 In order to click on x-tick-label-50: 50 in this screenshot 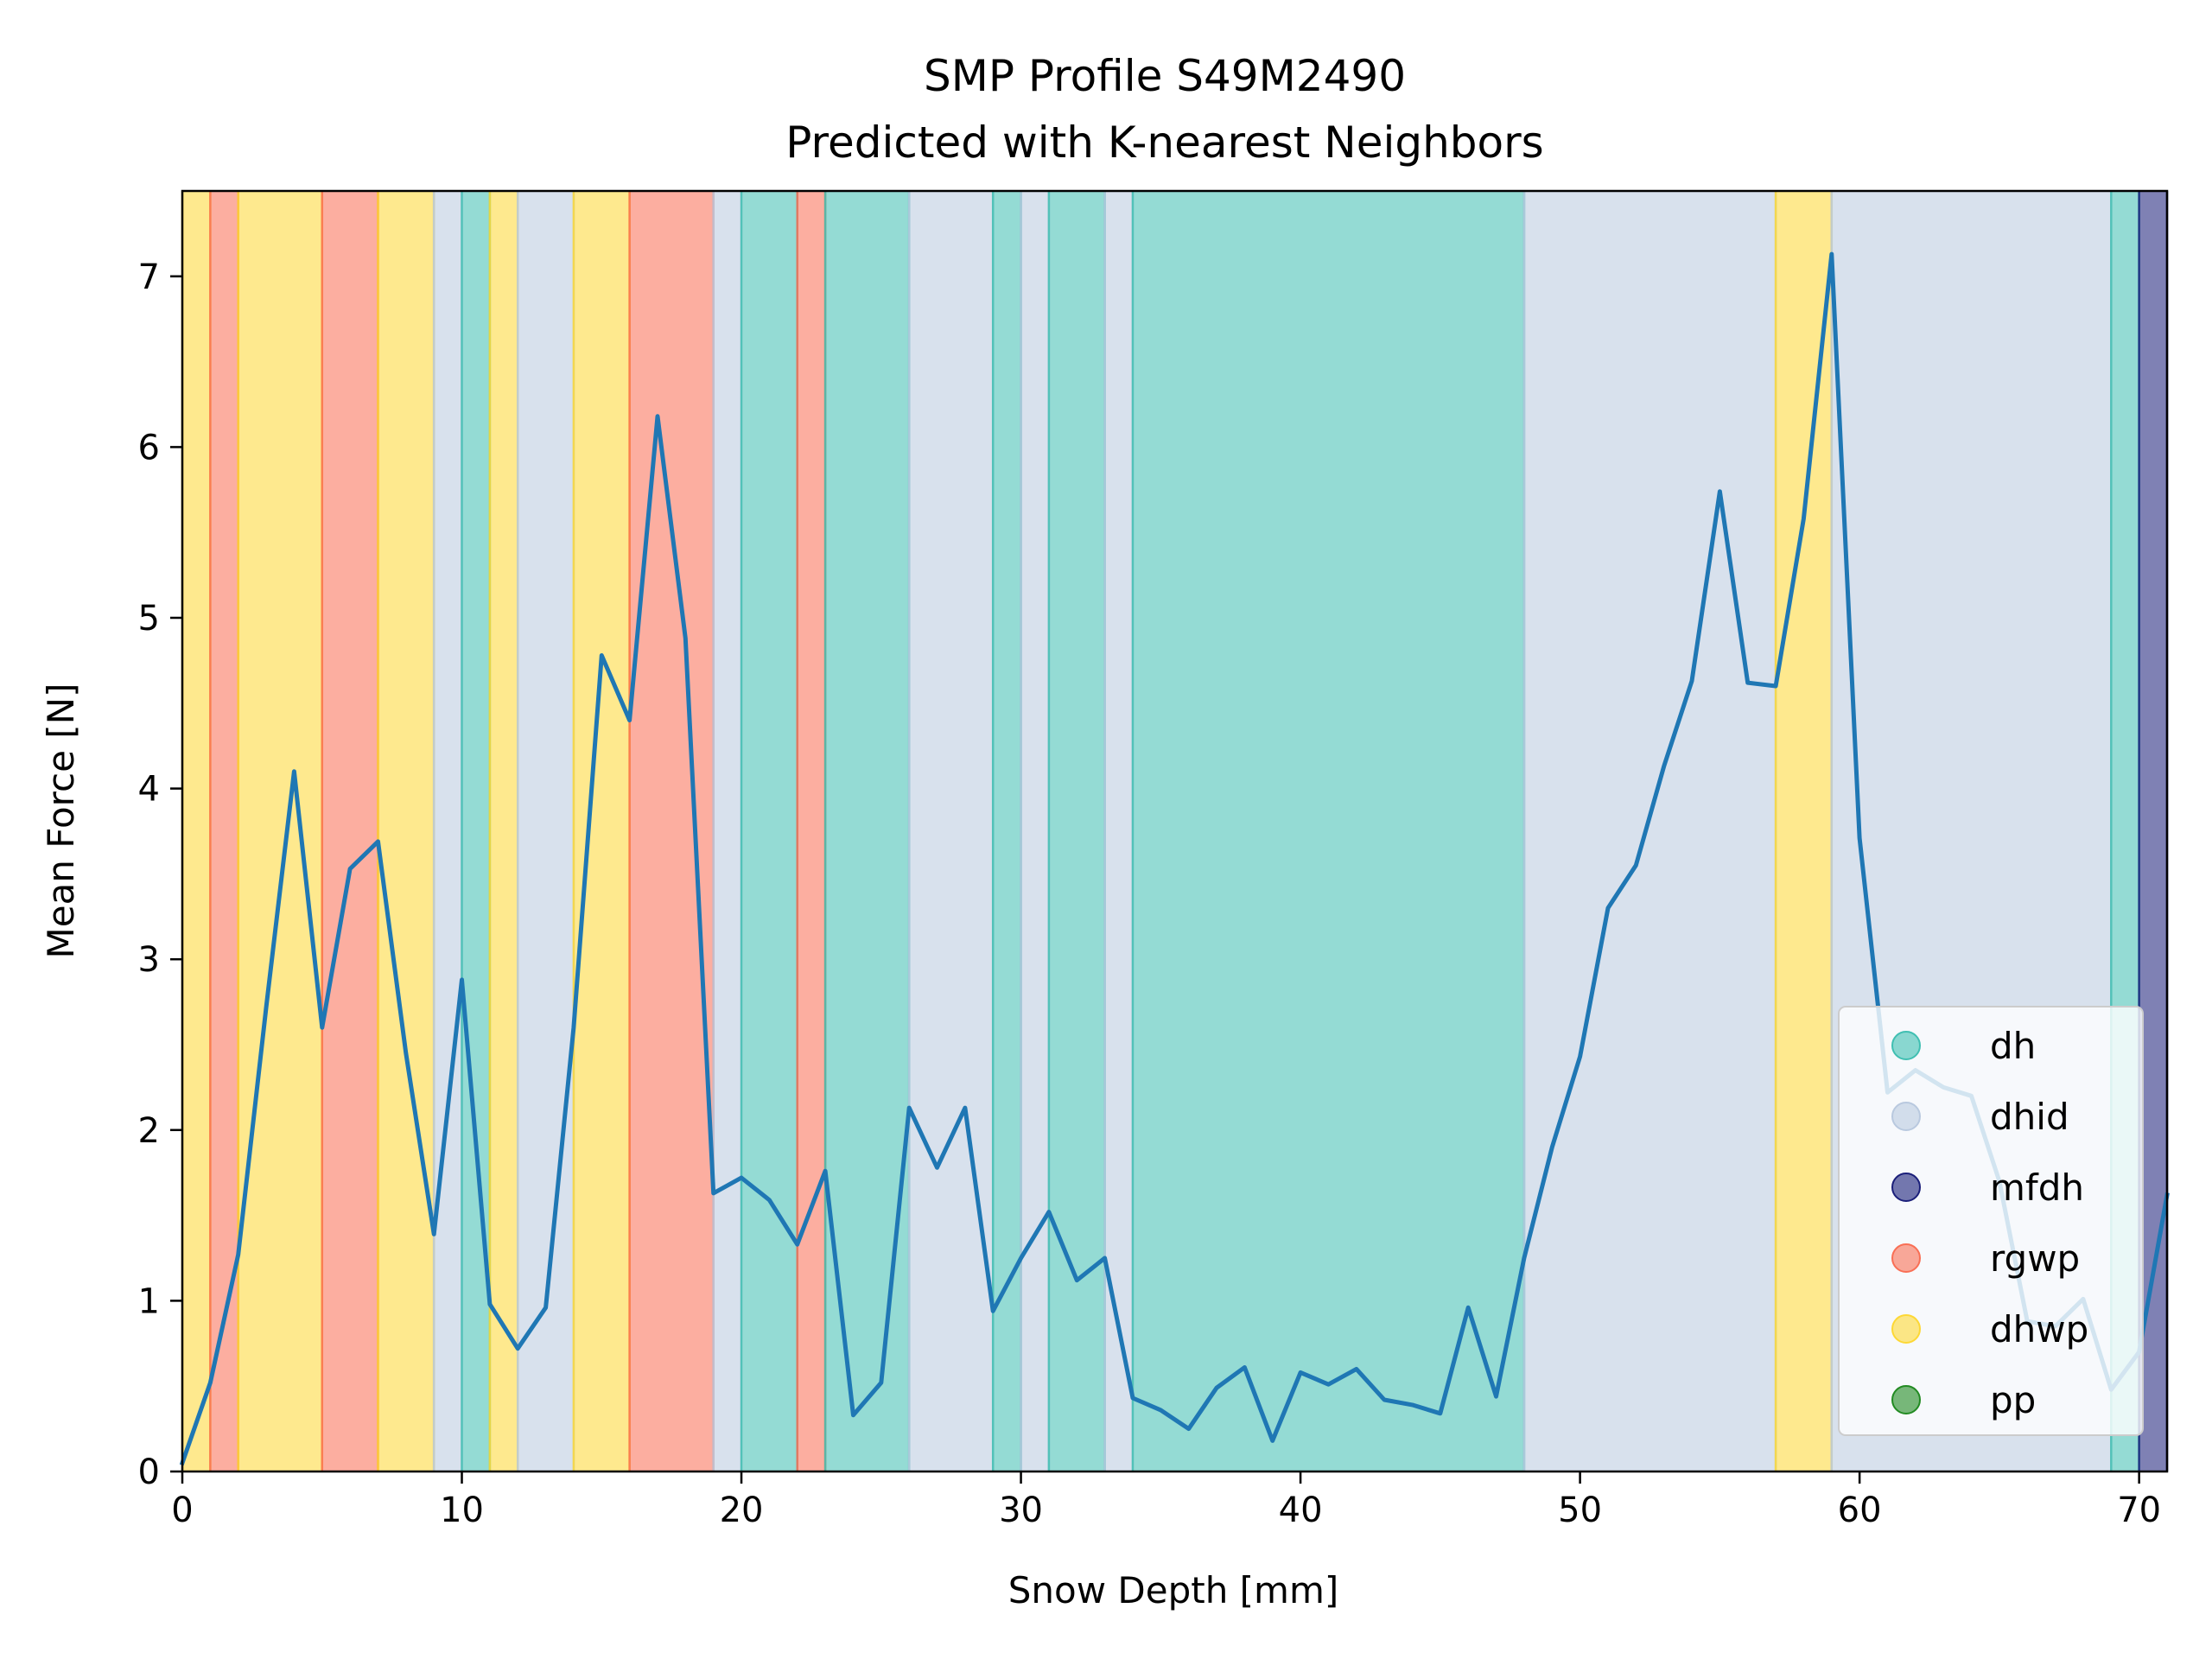, I will do `click(1580, 1510)`.